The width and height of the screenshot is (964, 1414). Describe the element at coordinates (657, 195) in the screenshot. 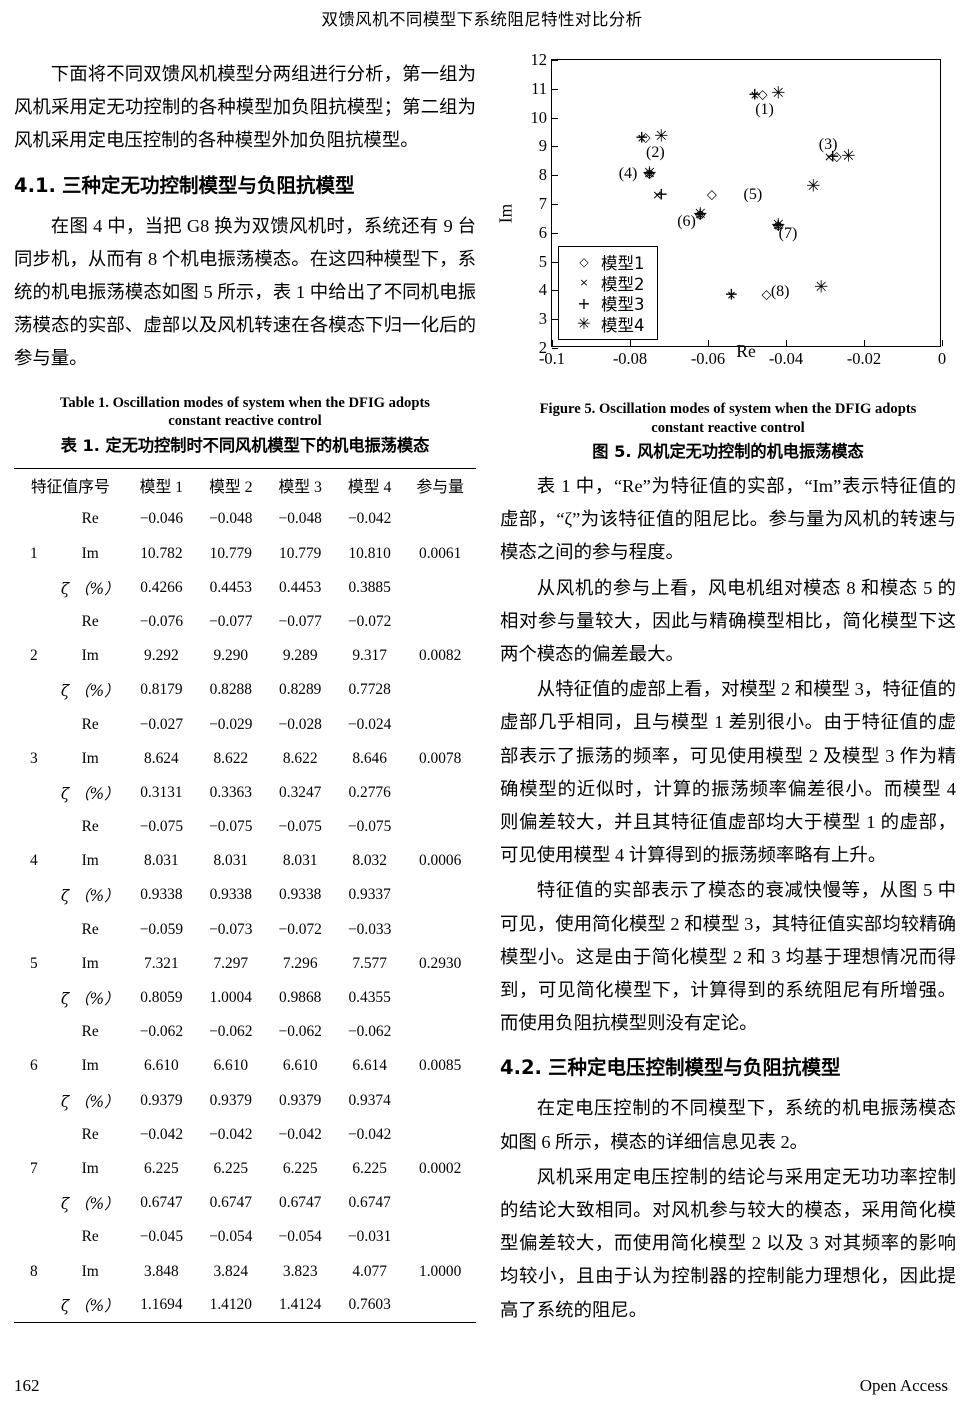

I see `scatter-point: ×` at that location.